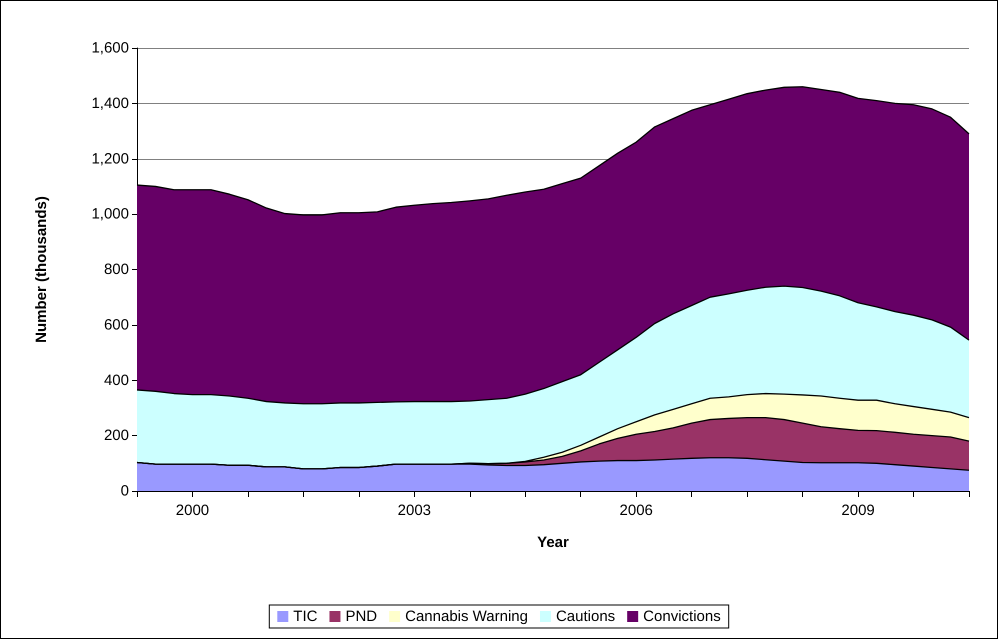  What do you see at coordinates (361, 616) in the screenshot?
I see `legend-label: PND` at bounding box center [361, 616].